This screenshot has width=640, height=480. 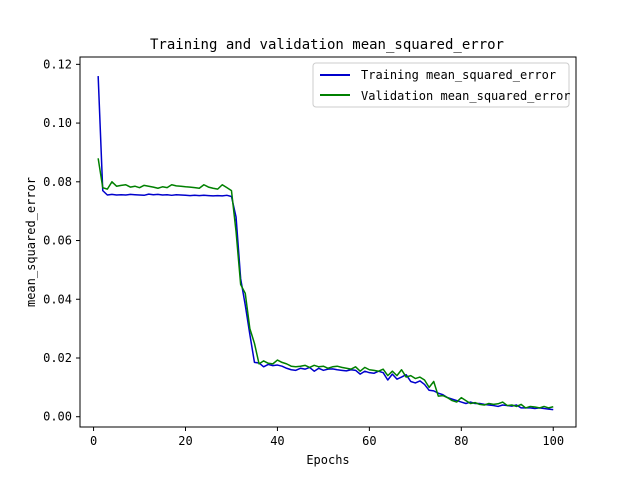 What do you see at coordinates (458, 75) in the screenshot?
I see `legend-label-training: Training mean_squared_error` at bounding box center [458, 75].